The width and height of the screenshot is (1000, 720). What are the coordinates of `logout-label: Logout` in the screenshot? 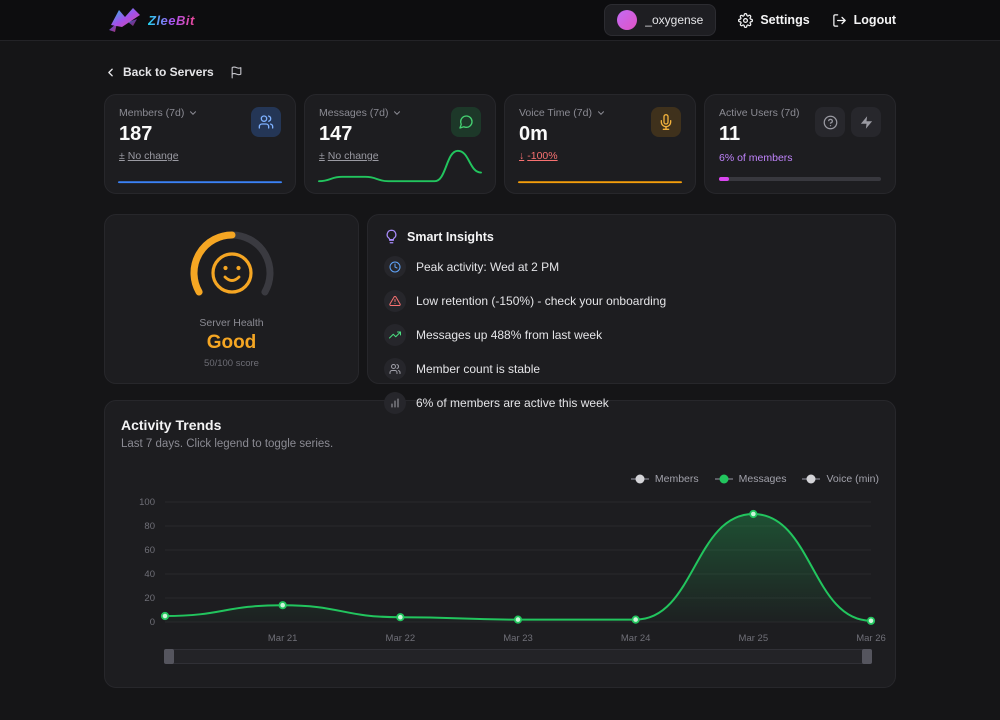 It's located at (874, 20).